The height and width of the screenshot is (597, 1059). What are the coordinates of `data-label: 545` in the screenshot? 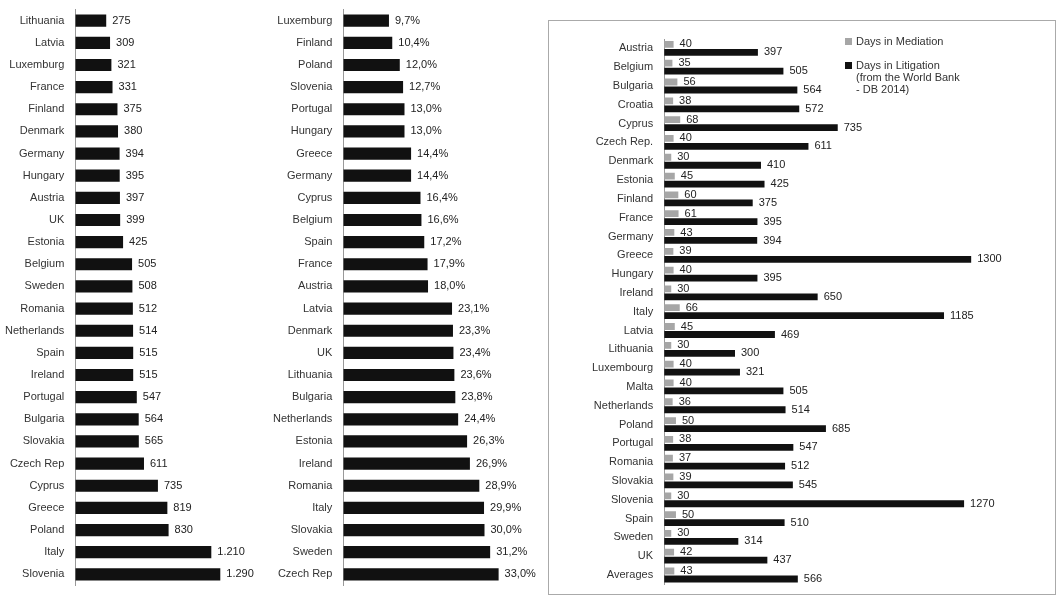 It's located at (808, 483).